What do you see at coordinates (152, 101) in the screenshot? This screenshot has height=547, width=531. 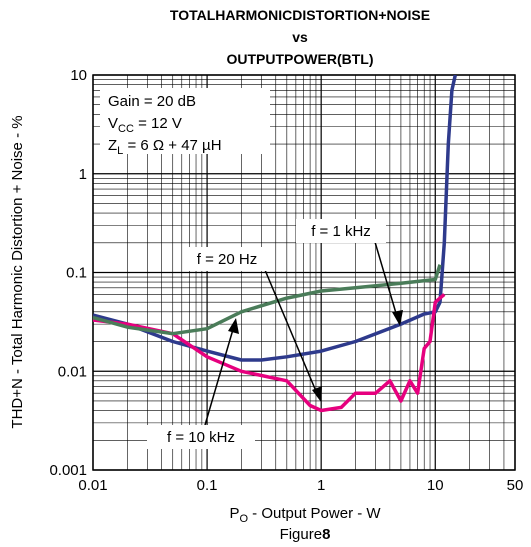 I see `condition: Gain = 20 dB` at bounding box center [152, 101].